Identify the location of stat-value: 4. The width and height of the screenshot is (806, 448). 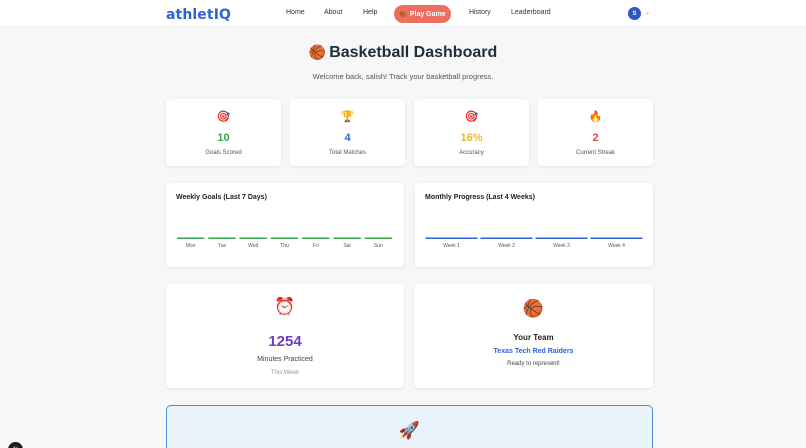
(347, 138).